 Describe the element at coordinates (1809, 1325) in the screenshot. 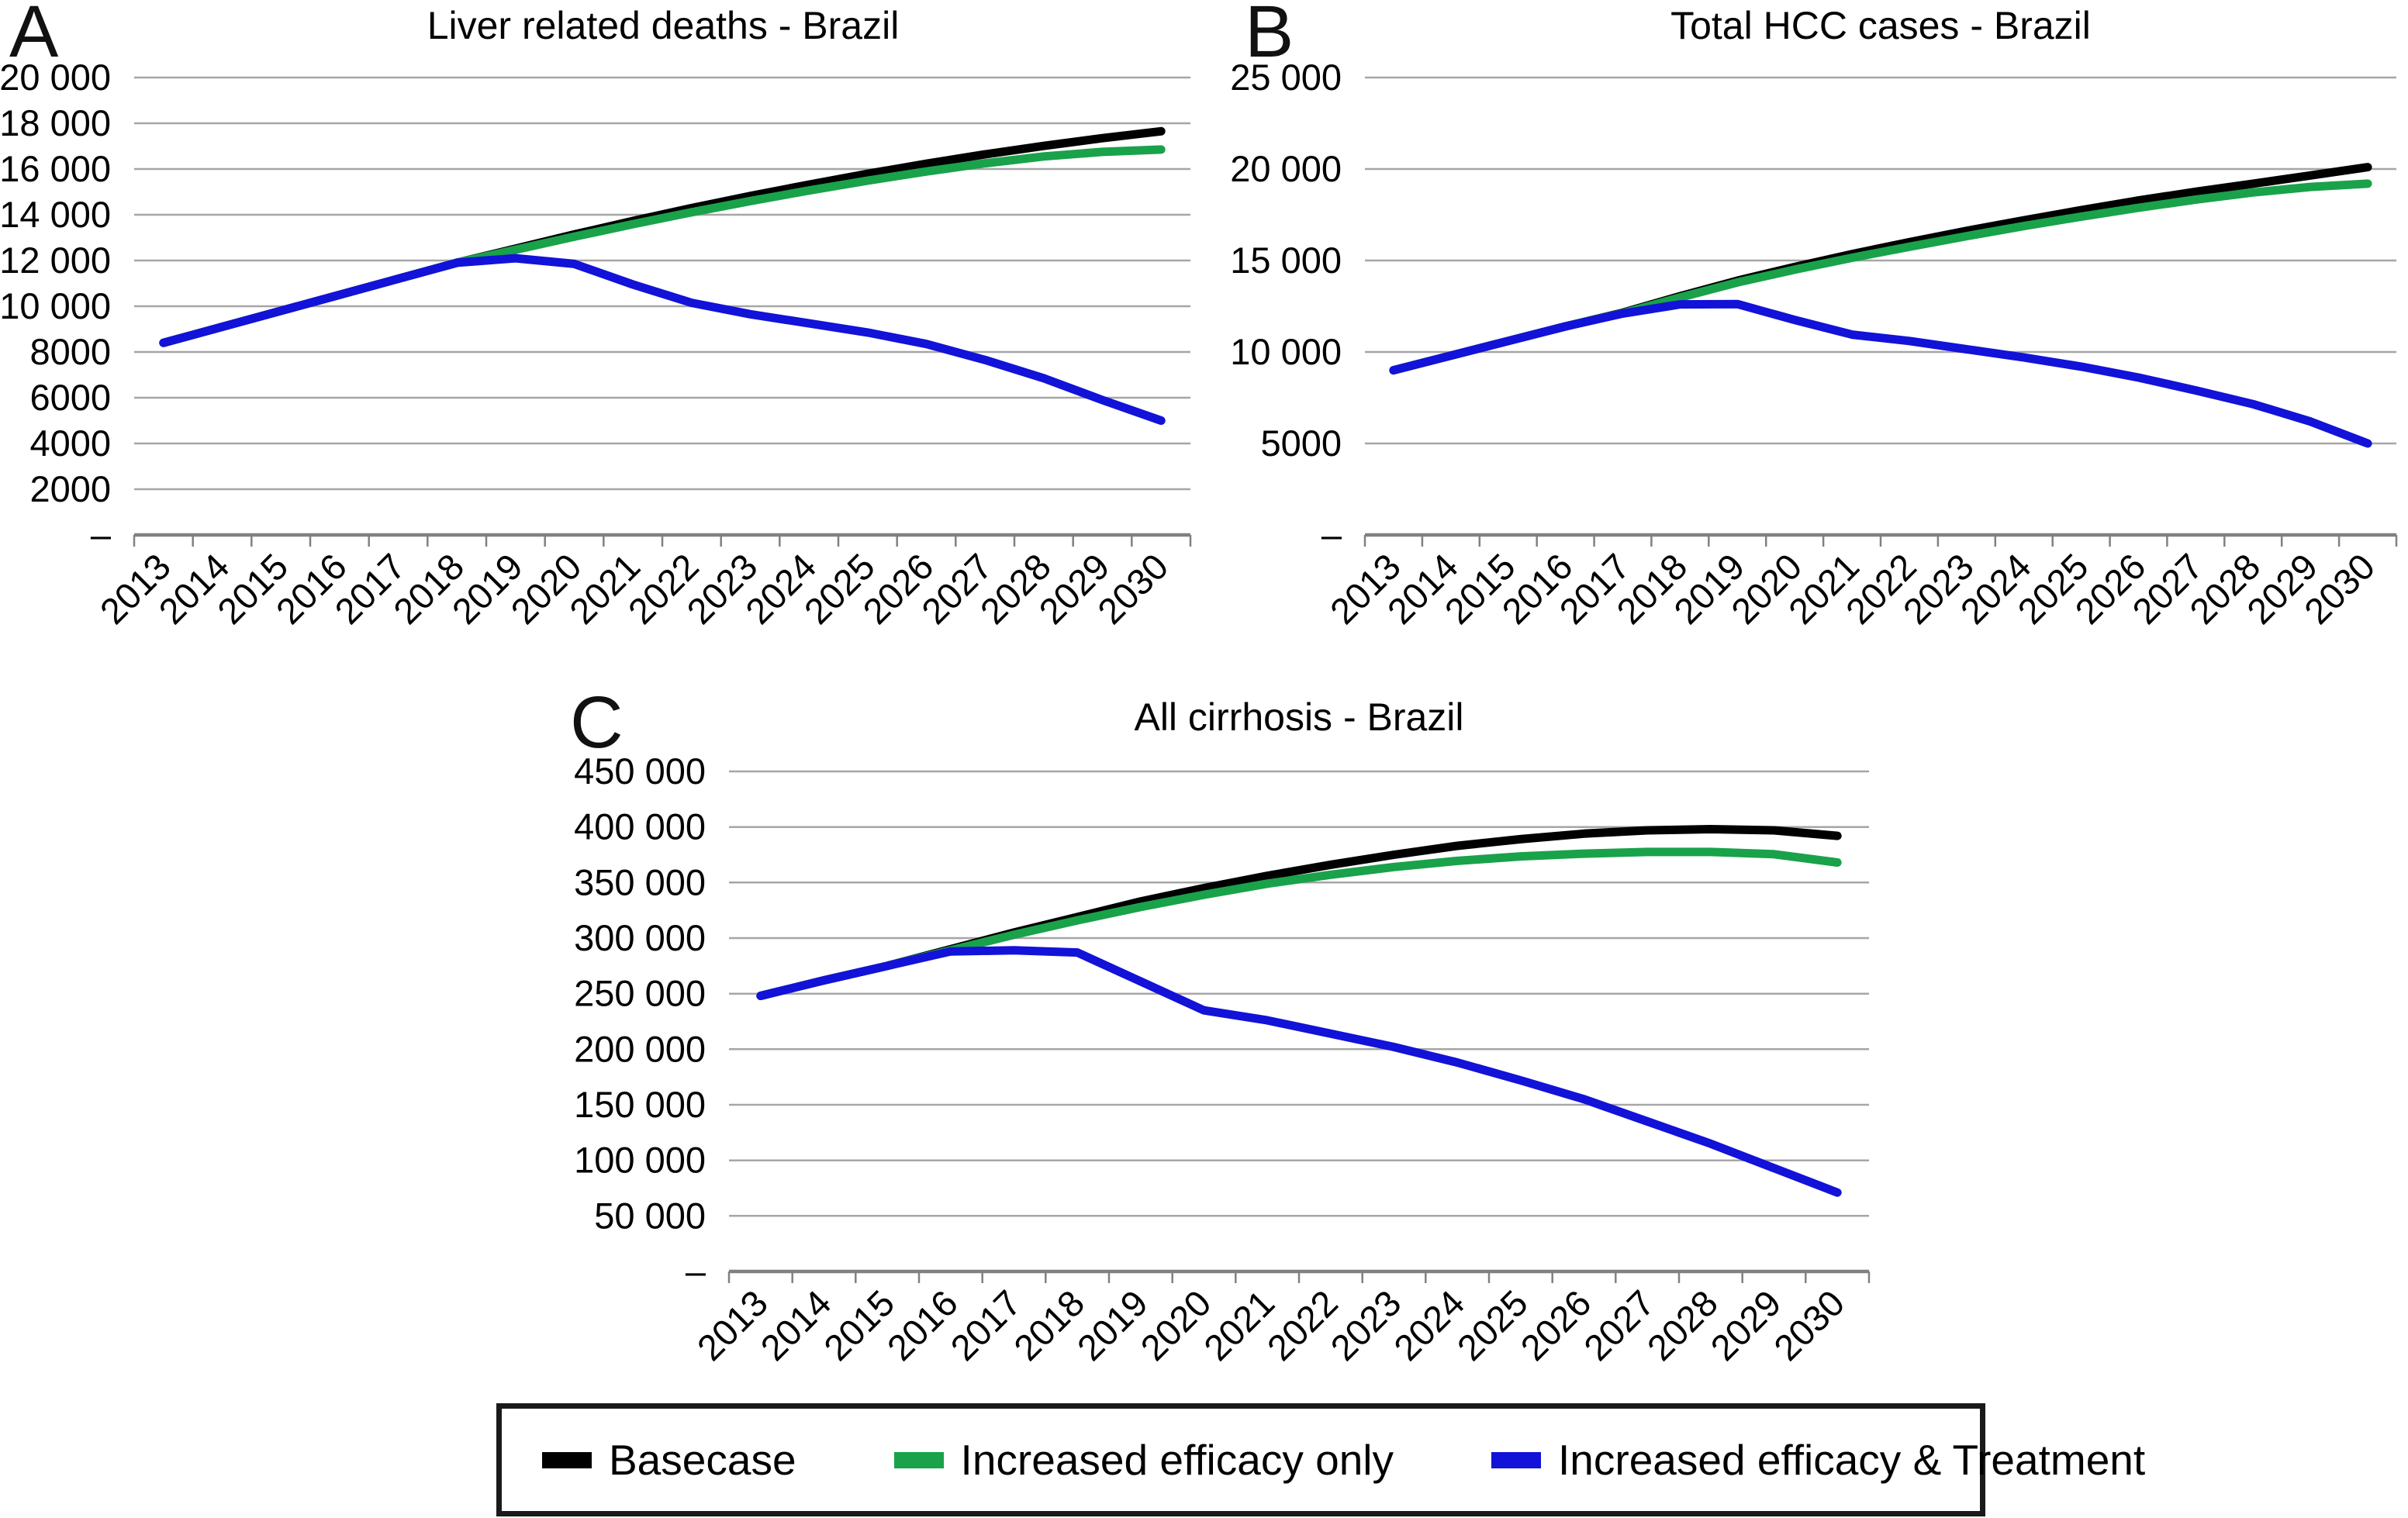

I see `svg-text: 2030` at that location.